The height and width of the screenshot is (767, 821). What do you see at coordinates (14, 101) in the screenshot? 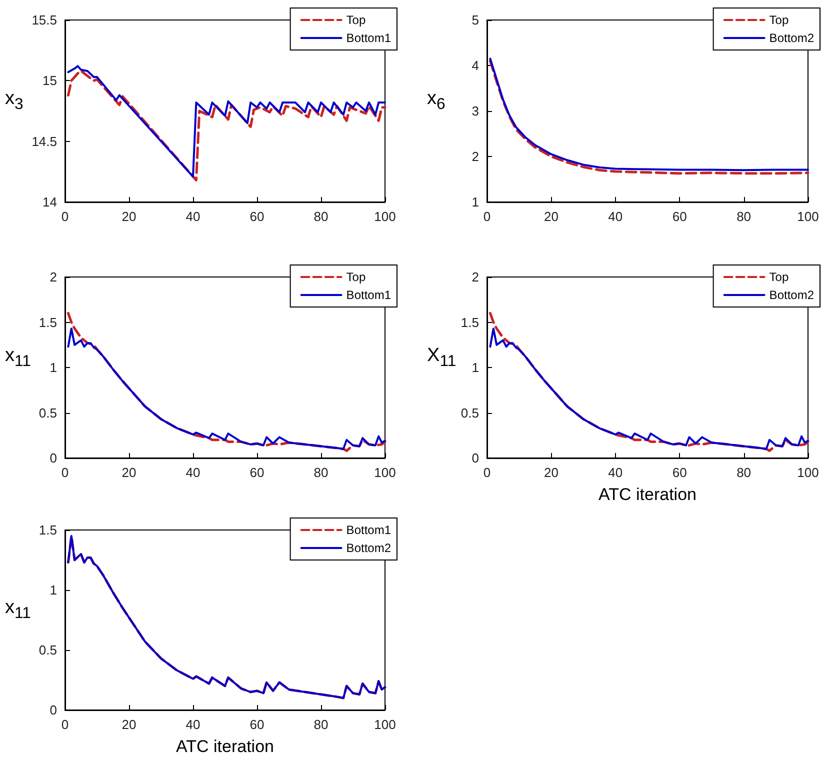
I see `y-axis-title: x$_{3}$` at bounding box center [14, 101].